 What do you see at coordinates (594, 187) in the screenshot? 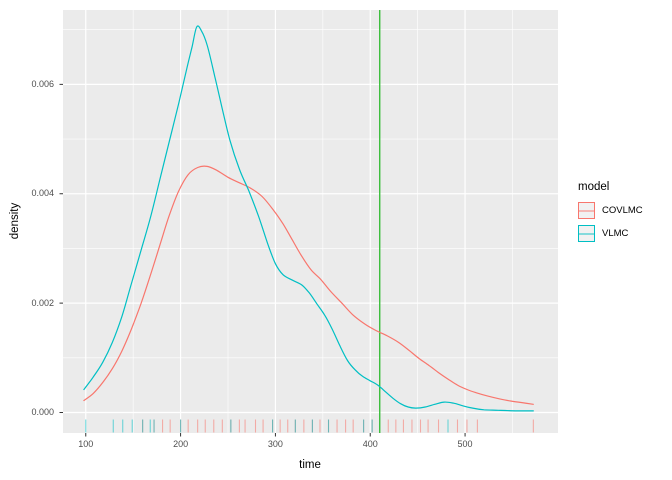
I see `legend-title: model` at bounding box center [594, 187].